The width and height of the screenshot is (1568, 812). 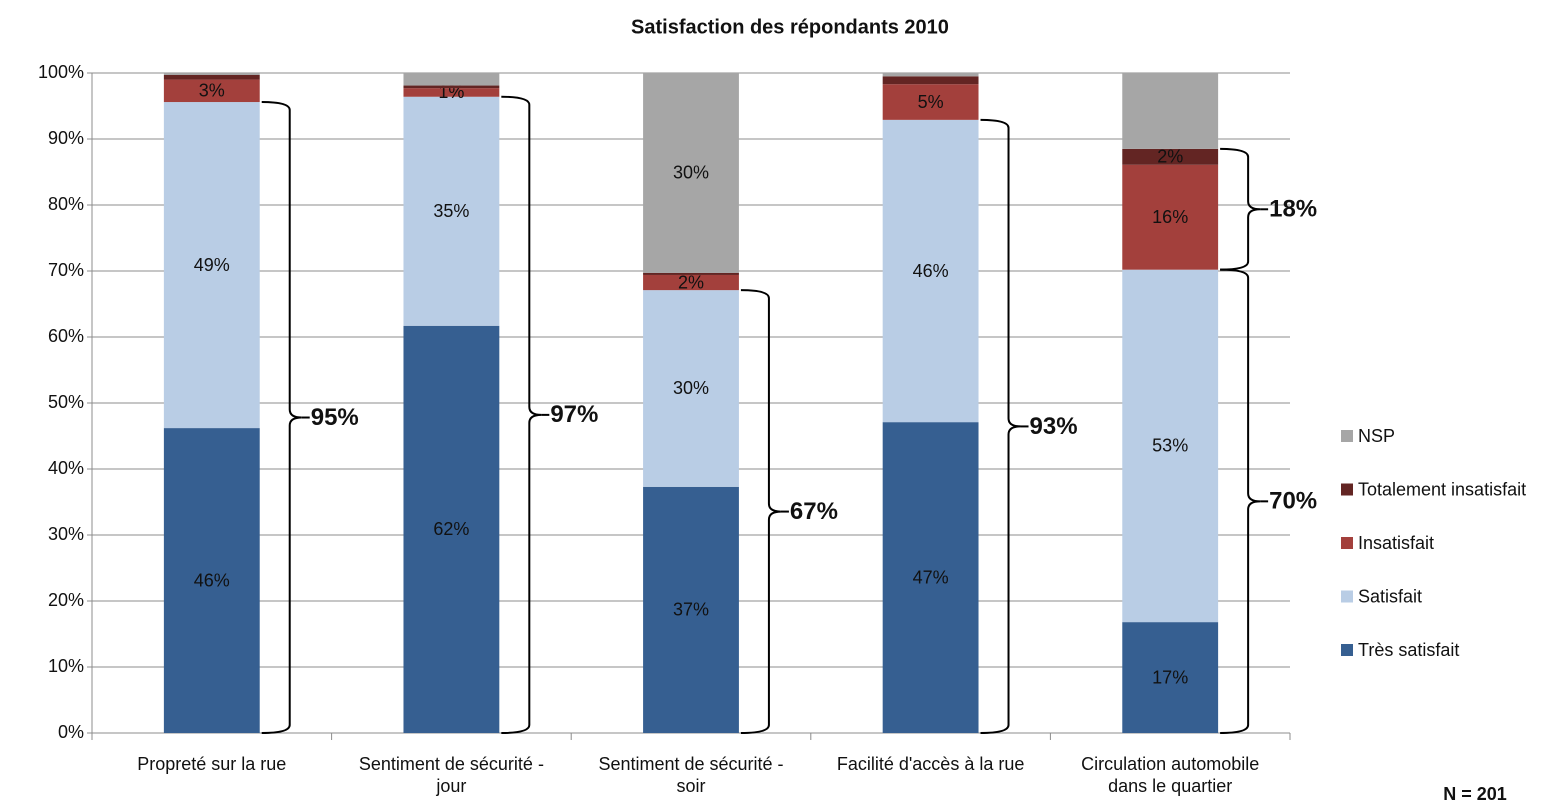 I want to click on data-label: 17%, so click(x=1170, y=677).